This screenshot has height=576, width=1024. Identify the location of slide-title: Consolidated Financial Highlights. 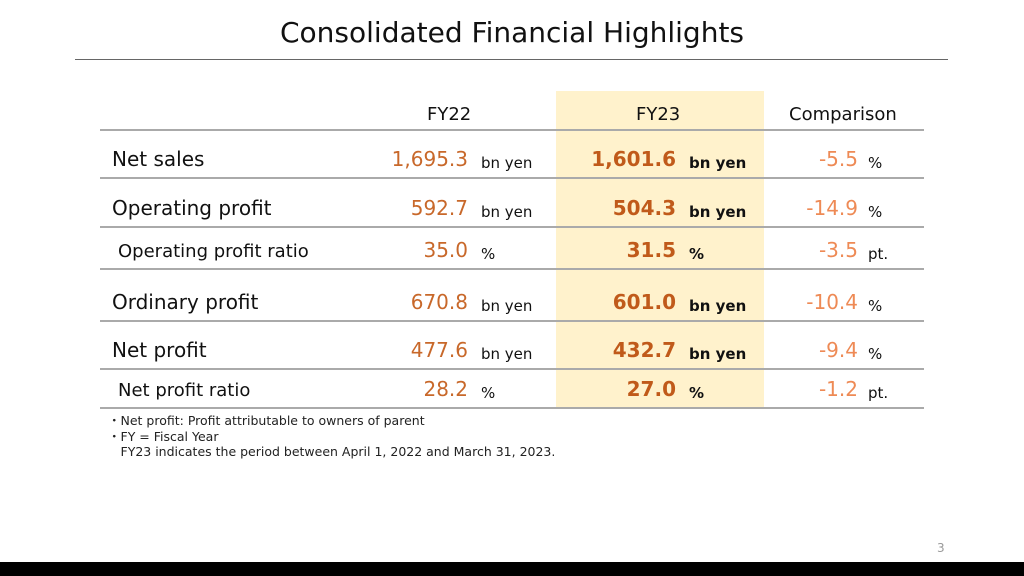
(512, 32).